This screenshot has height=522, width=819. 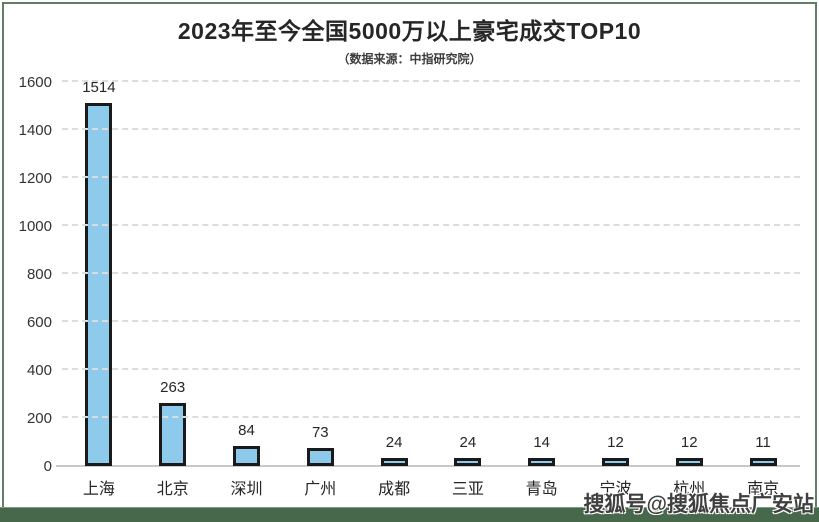 What do you see at coordinates (541, 489) in the screenshot?
I see `category-label: 青岛` at bounding box center [541, 489].